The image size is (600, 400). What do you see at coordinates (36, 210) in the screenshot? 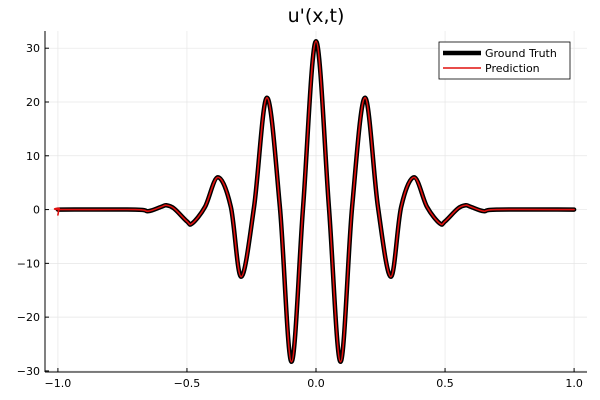
I see `y-tick-label: 0` at bounding box center [36, 210].